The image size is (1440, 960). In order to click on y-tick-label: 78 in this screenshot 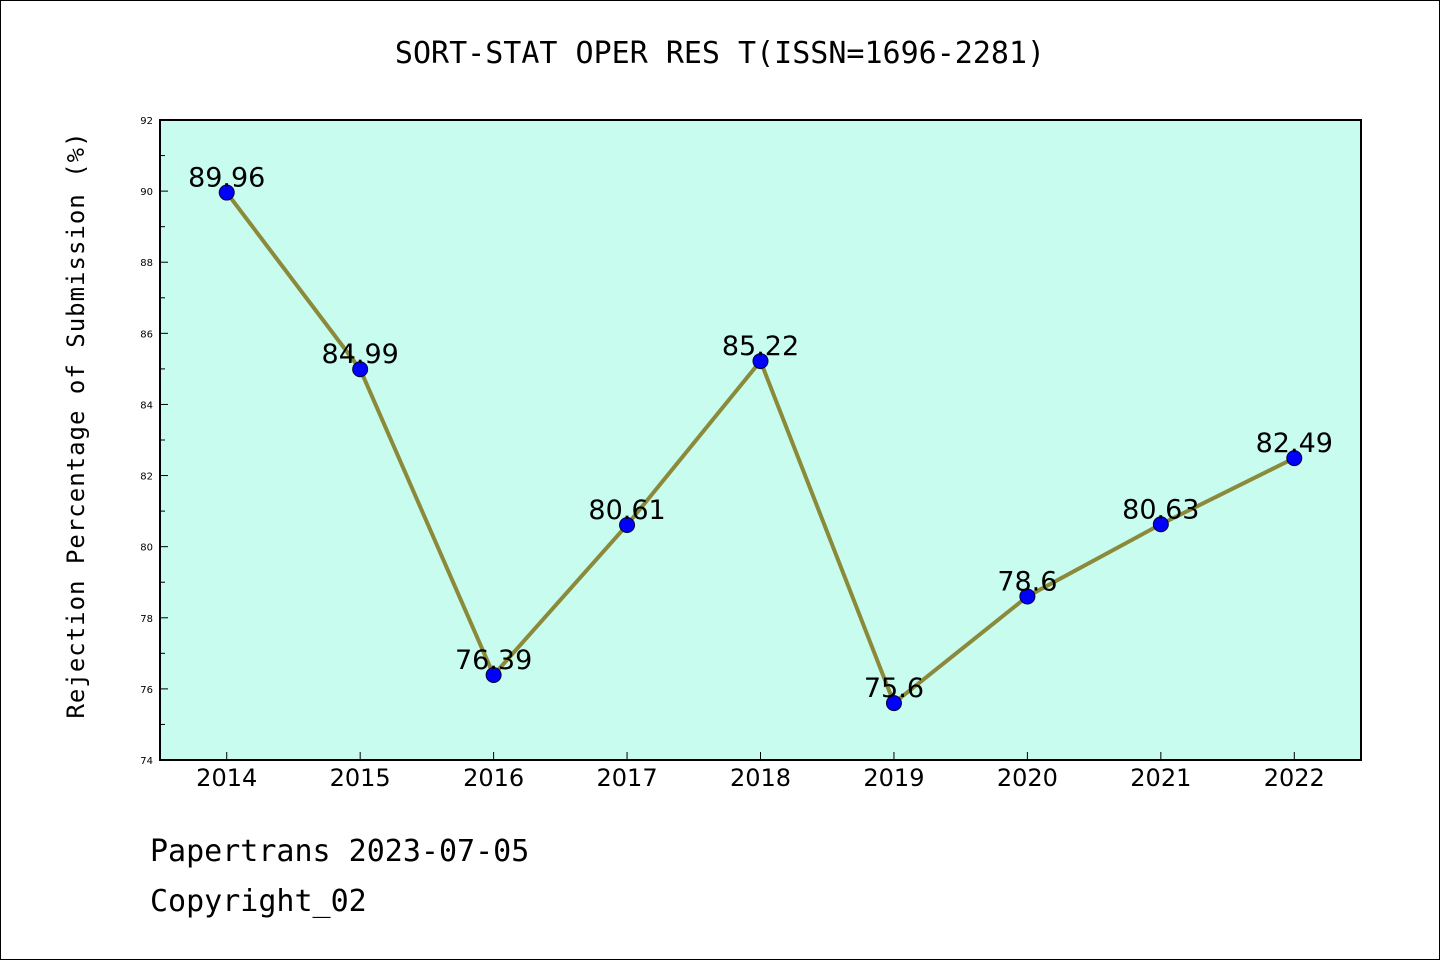, I will do `click(146, 619)`.